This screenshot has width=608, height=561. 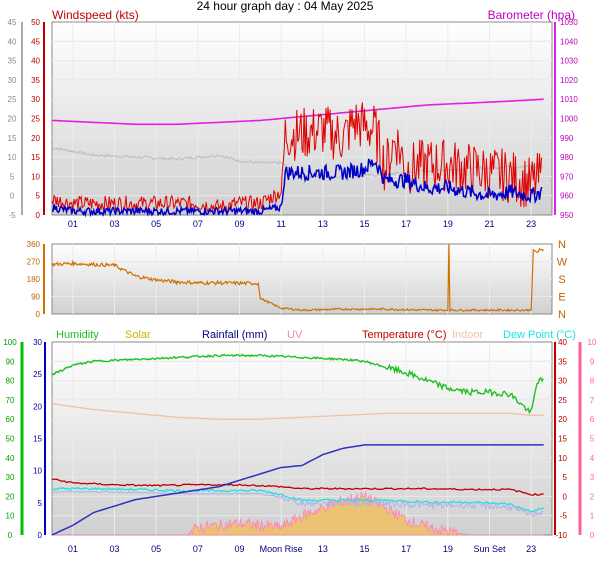 What do you see at coordinates (35, 176) in the screenshot?
I see `tick-label-wind: 10` at bounding box center [35, 176].